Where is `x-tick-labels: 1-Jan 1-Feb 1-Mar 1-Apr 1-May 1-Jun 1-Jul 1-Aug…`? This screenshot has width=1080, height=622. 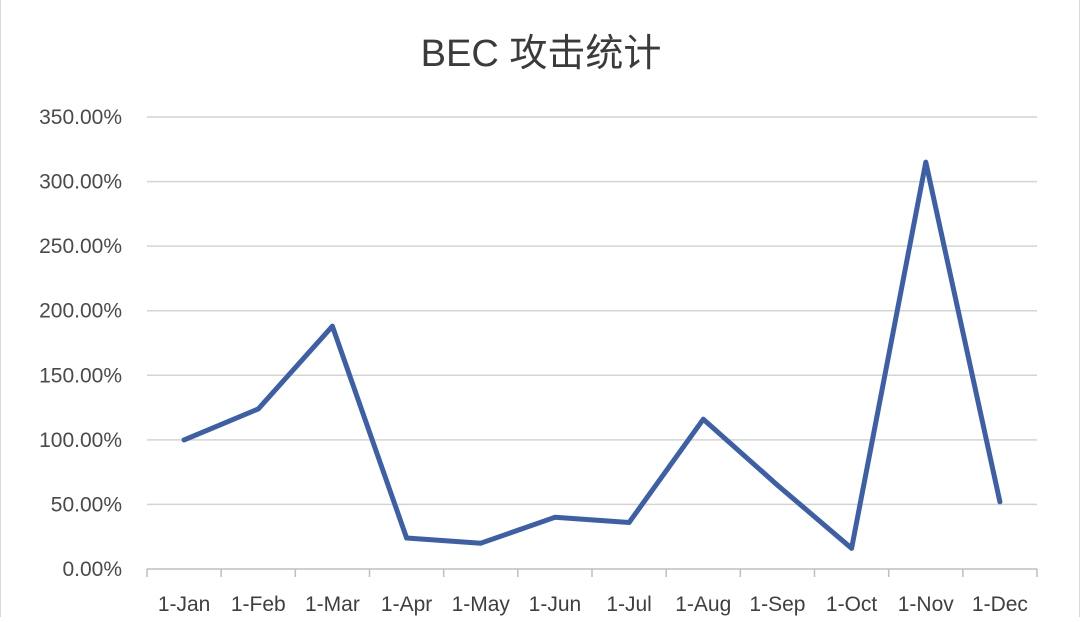 x-tick-labels: 1-Jan 1-Feb 1-Mar 1-Apr 1-May 1-Jun 1-Jul 1-Aug… is located at coordinates (593, 604).